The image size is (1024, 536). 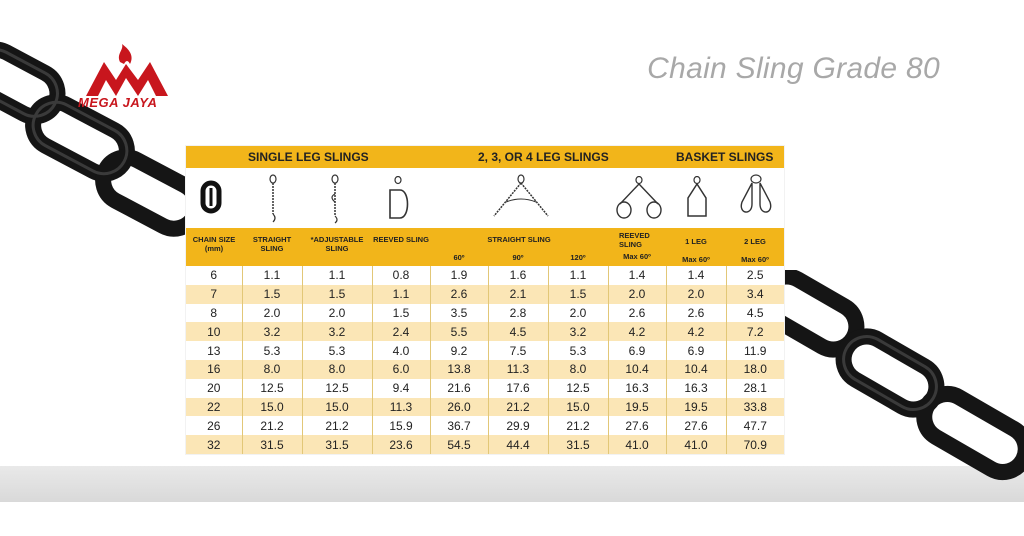 I want to click on wll-cell: 70.9, so click(x=755, y=444).